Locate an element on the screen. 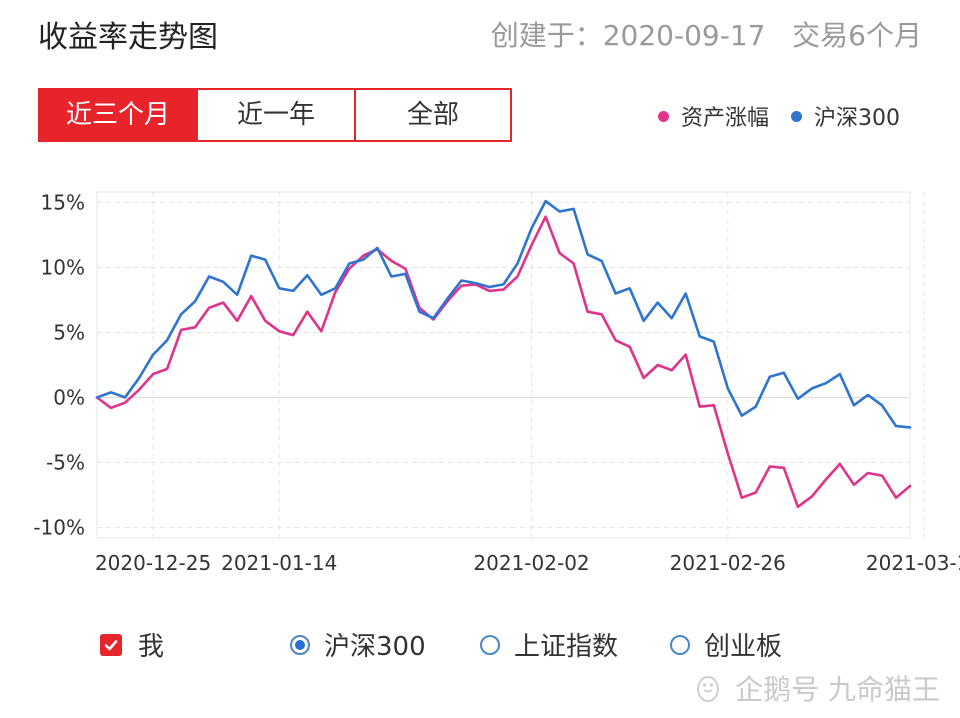  comparison-options: 我 沪深300 上证指数 创业板 is located at coordinates (480, 649).